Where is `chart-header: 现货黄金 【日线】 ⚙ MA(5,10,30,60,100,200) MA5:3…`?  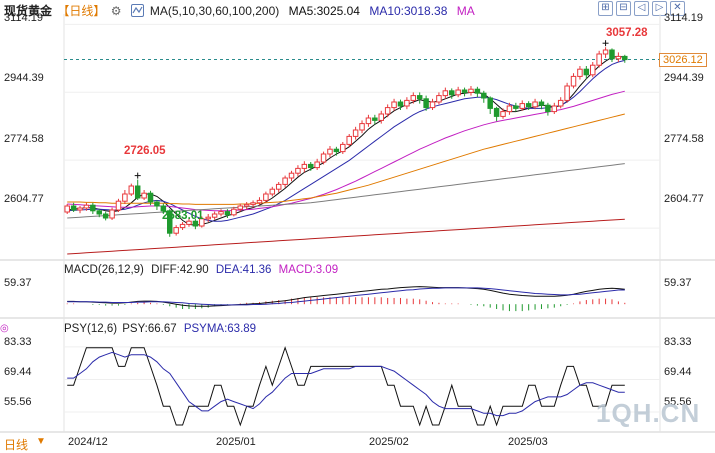
chart-header: 现货黄金 【日线】 ⚙ MA(5,10,30,60,100,200) MA5:3… is located at coordinates (242, 10).